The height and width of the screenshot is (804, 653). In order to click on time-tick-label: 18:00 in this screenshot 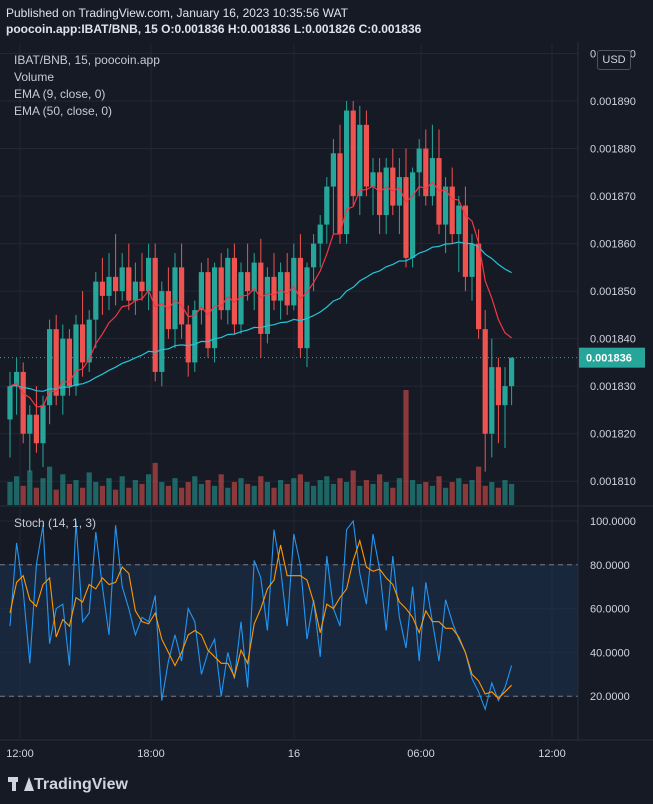, I will do `click(151, 754)`.